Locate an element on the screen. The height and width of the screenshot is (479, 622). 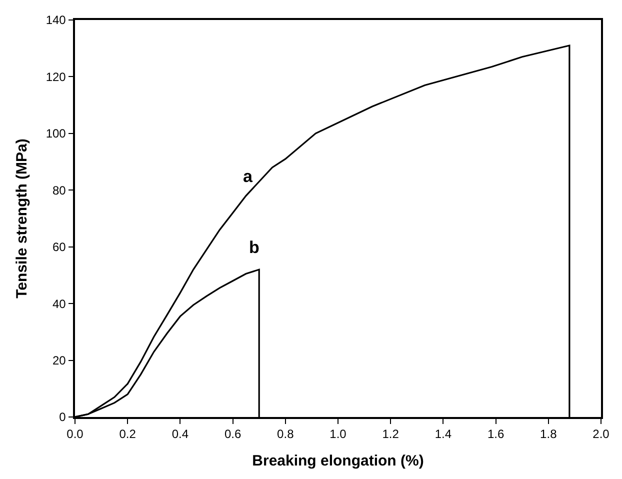
y-tick-label: 20 is located at coordinates (59, 360).